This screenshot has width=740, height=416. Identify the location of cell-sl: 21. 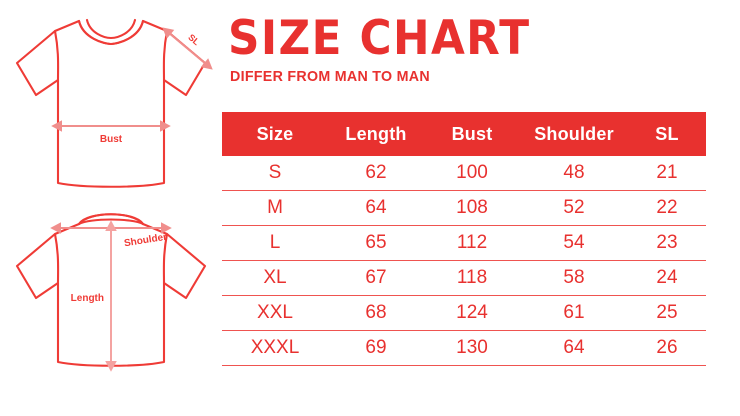
(667, 173).